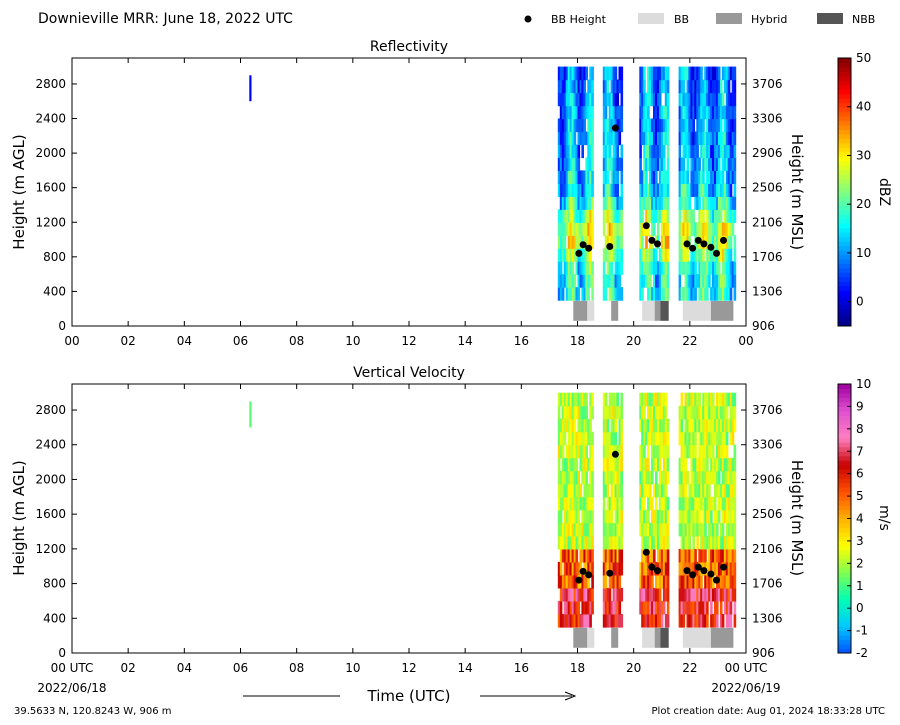 Image resolution: width=900 pixels, height=725 pixels. What do you see at coordinates (62, 326) in the screenshot?
I see `y-tick-label: 0` at bounding box center [62, 326].